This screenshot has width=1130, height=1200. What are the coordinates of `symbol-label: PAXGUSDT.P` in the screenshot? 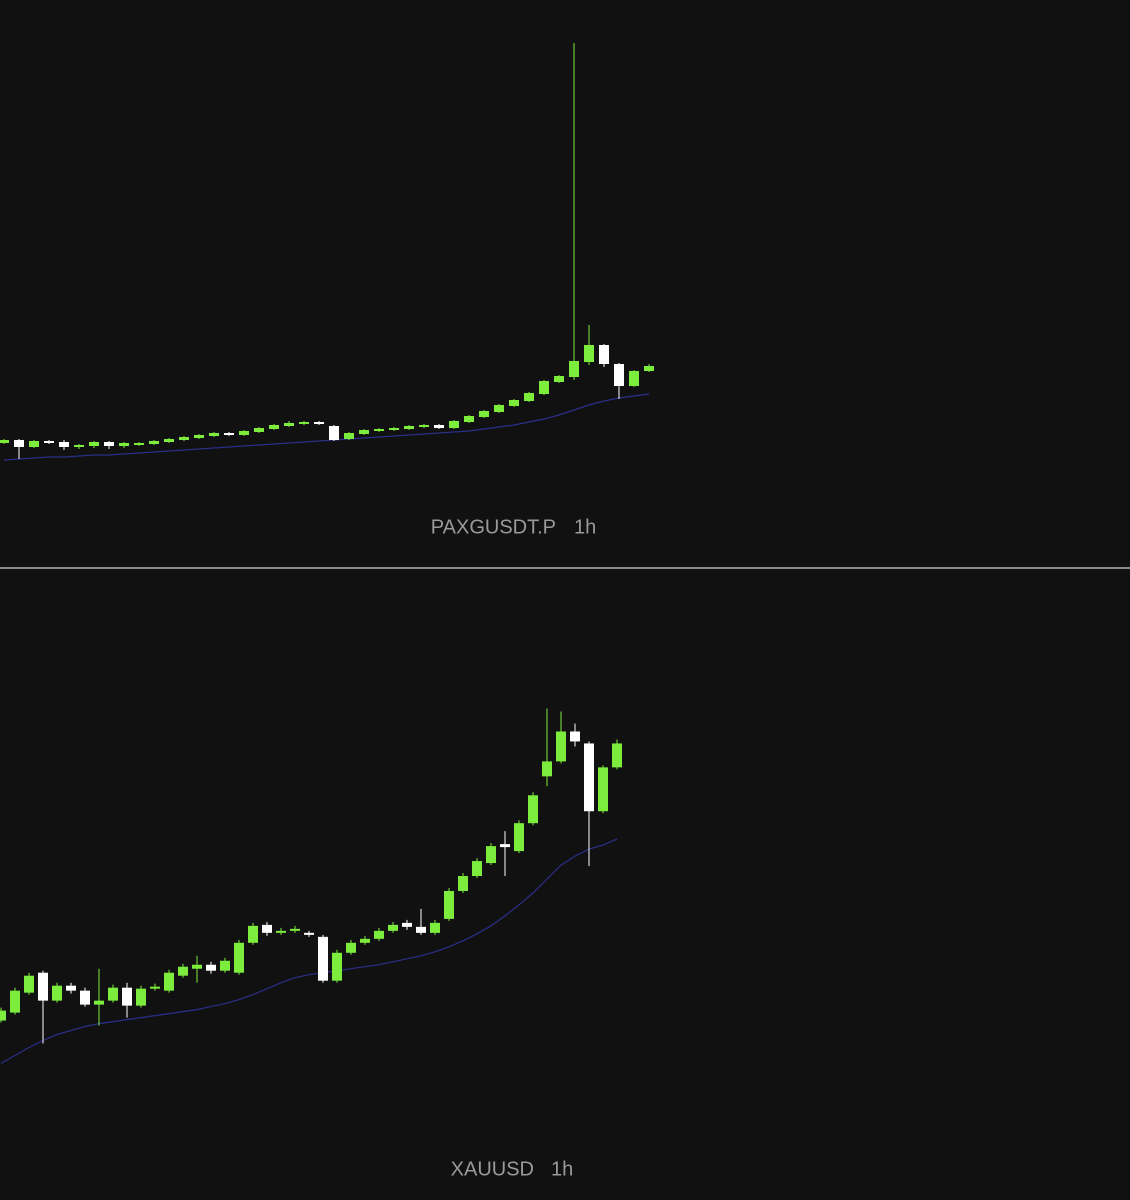 It's located at (493, 527).